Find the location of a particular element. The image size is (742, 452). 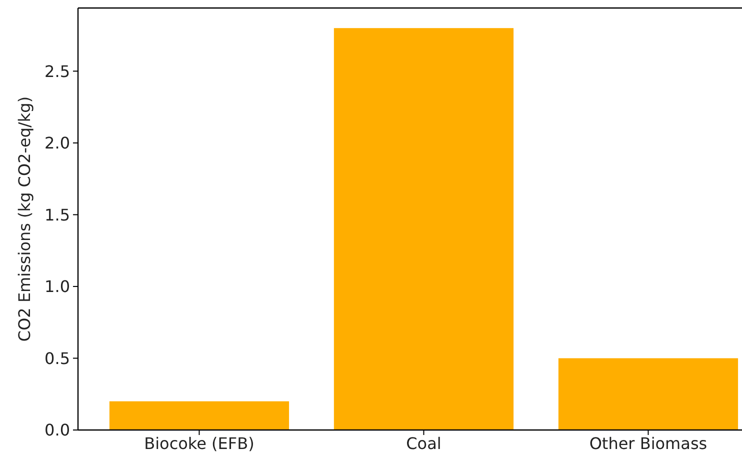

y-axis-title: CO2 Emissions (kg CO2-eq/kg) is located at coordinates (24, 219).